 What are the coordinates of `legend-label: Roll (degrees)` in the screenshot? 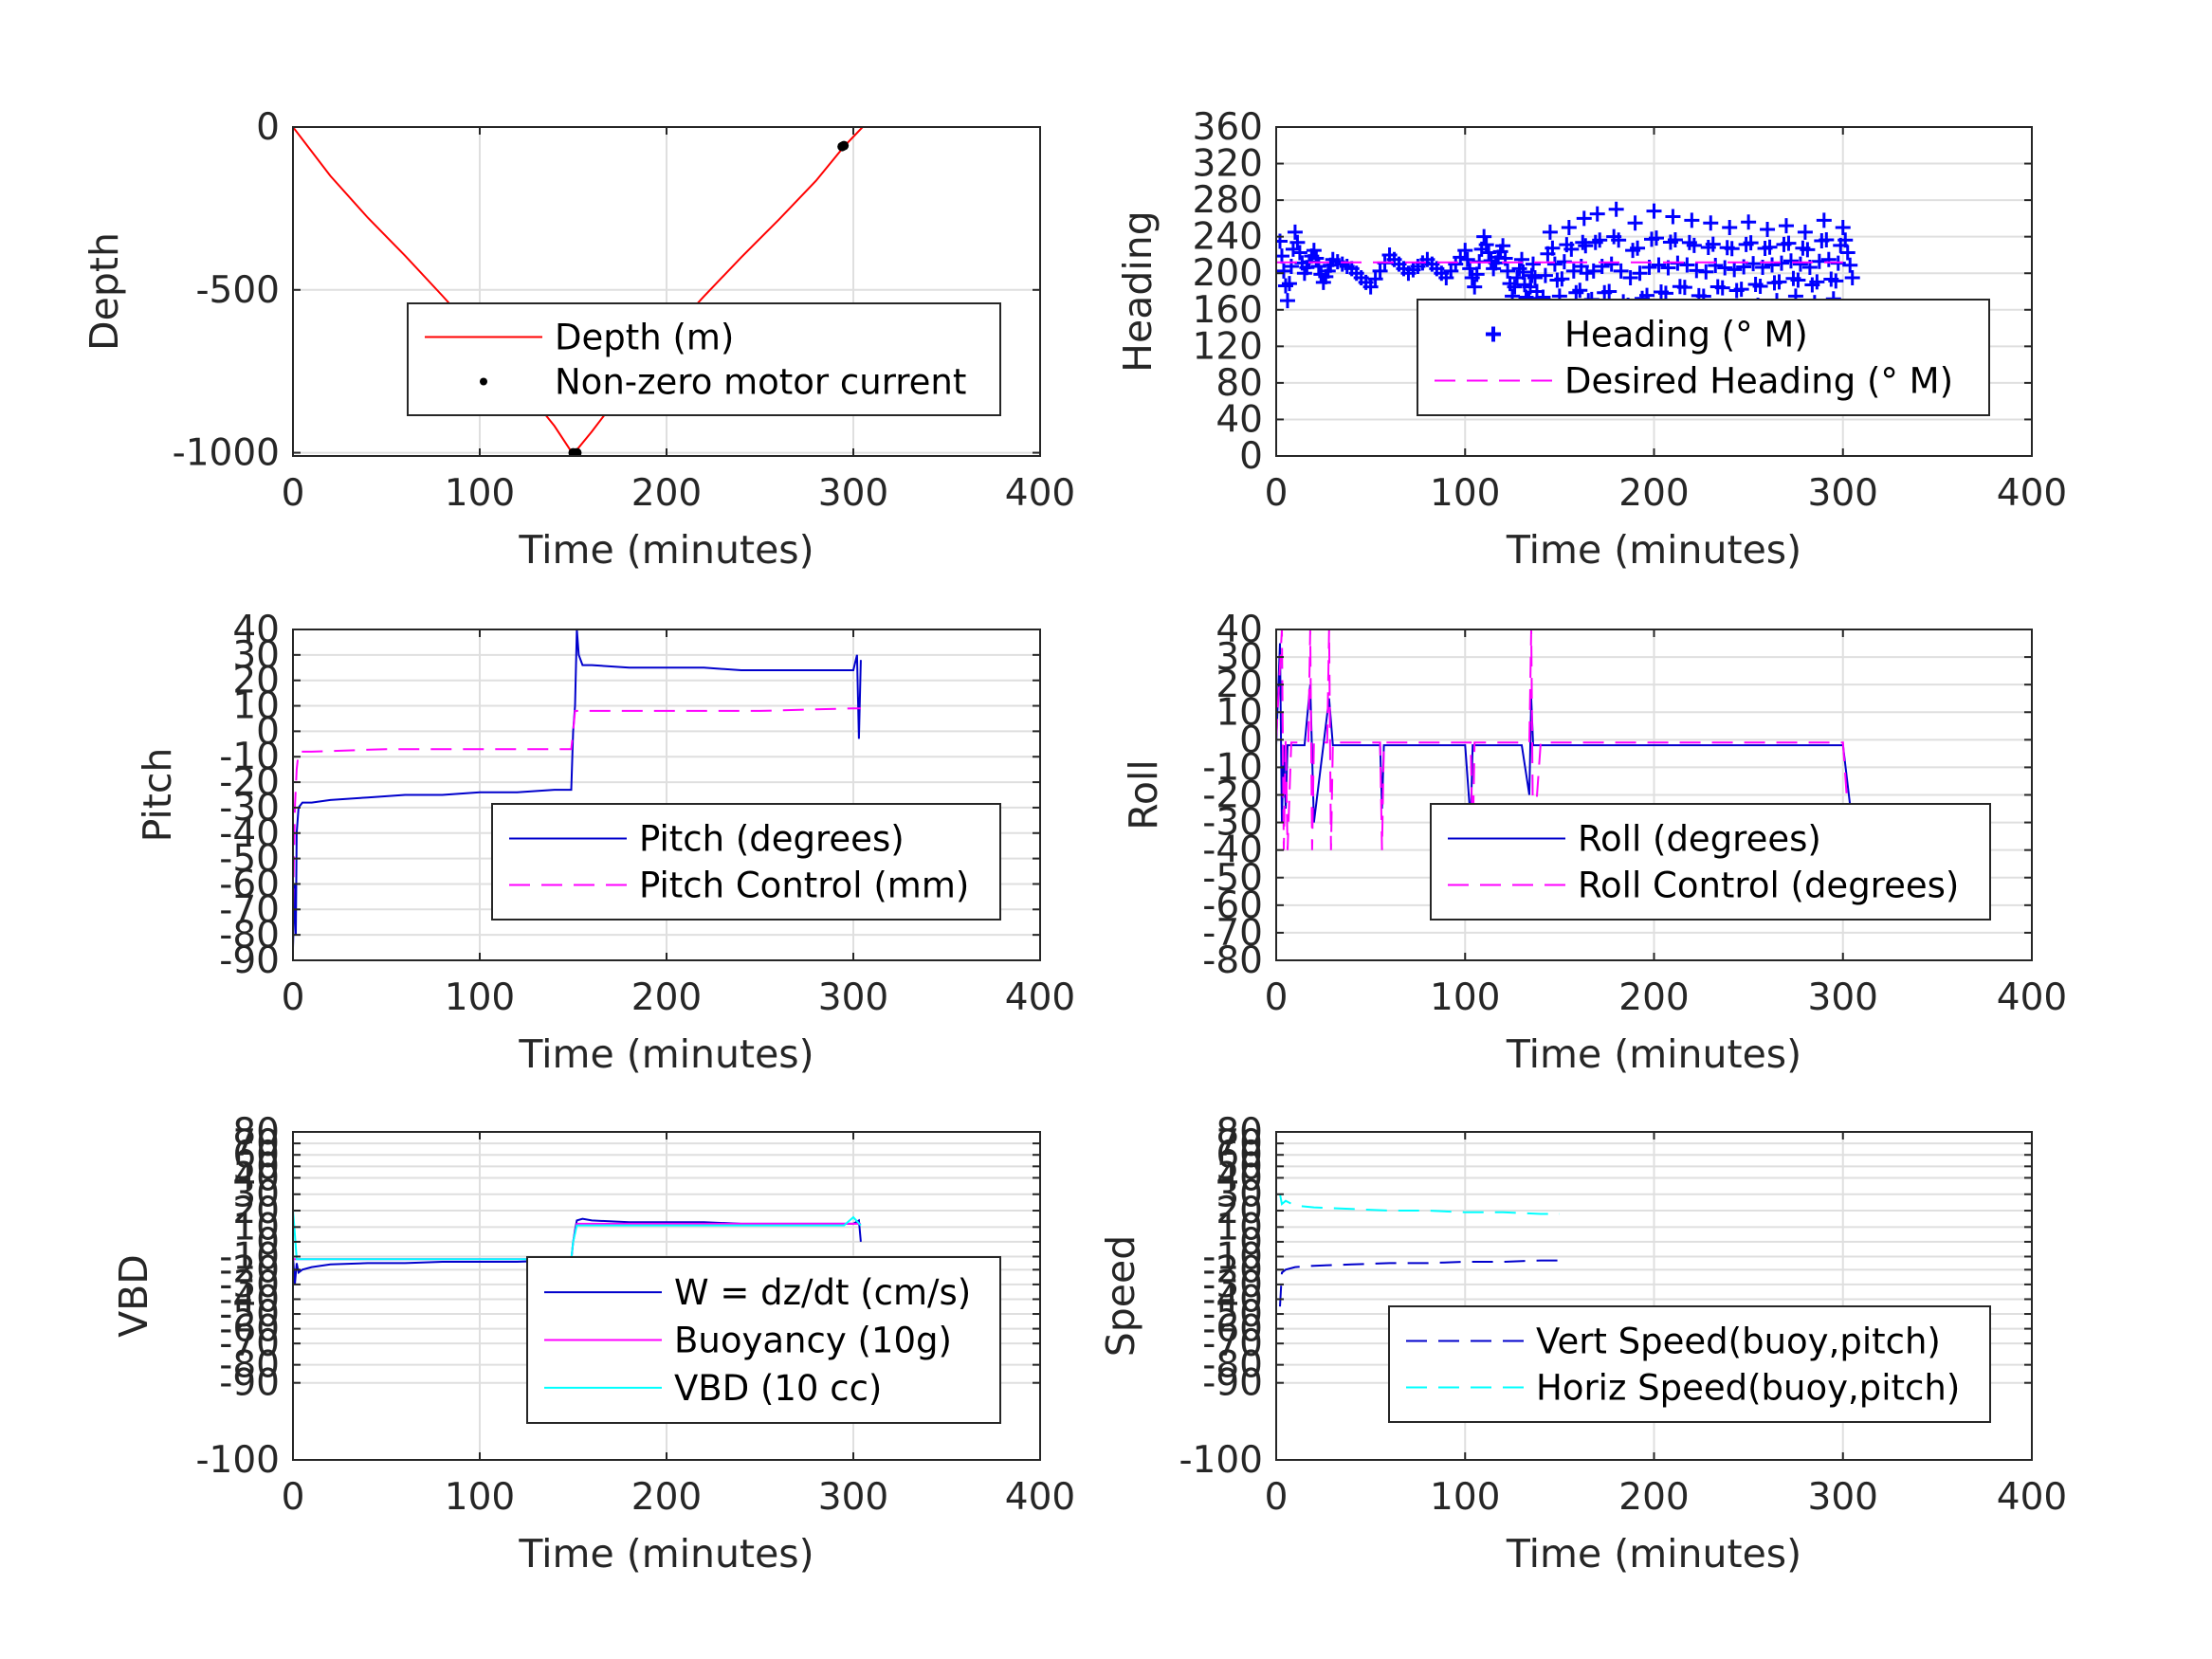 It's located at (1699, 839).